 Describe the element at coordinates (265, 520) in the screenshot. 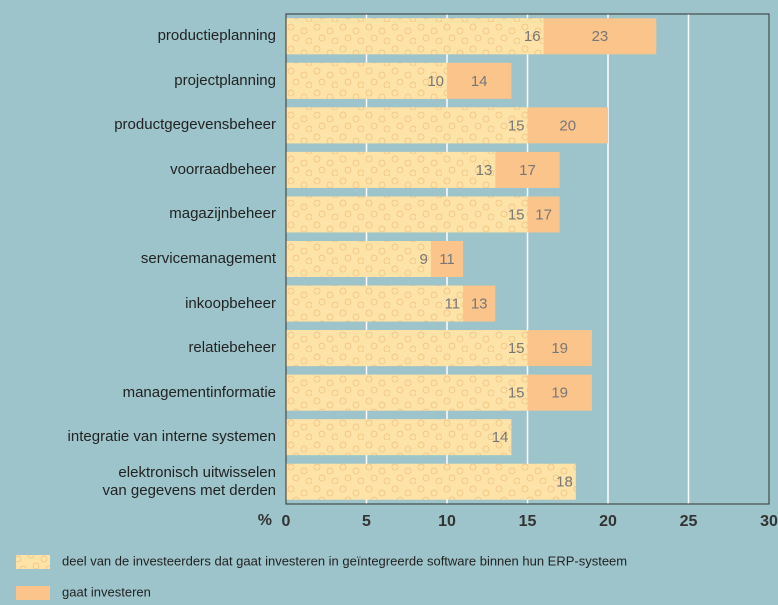

I see `x-axis-label: %` at that location.